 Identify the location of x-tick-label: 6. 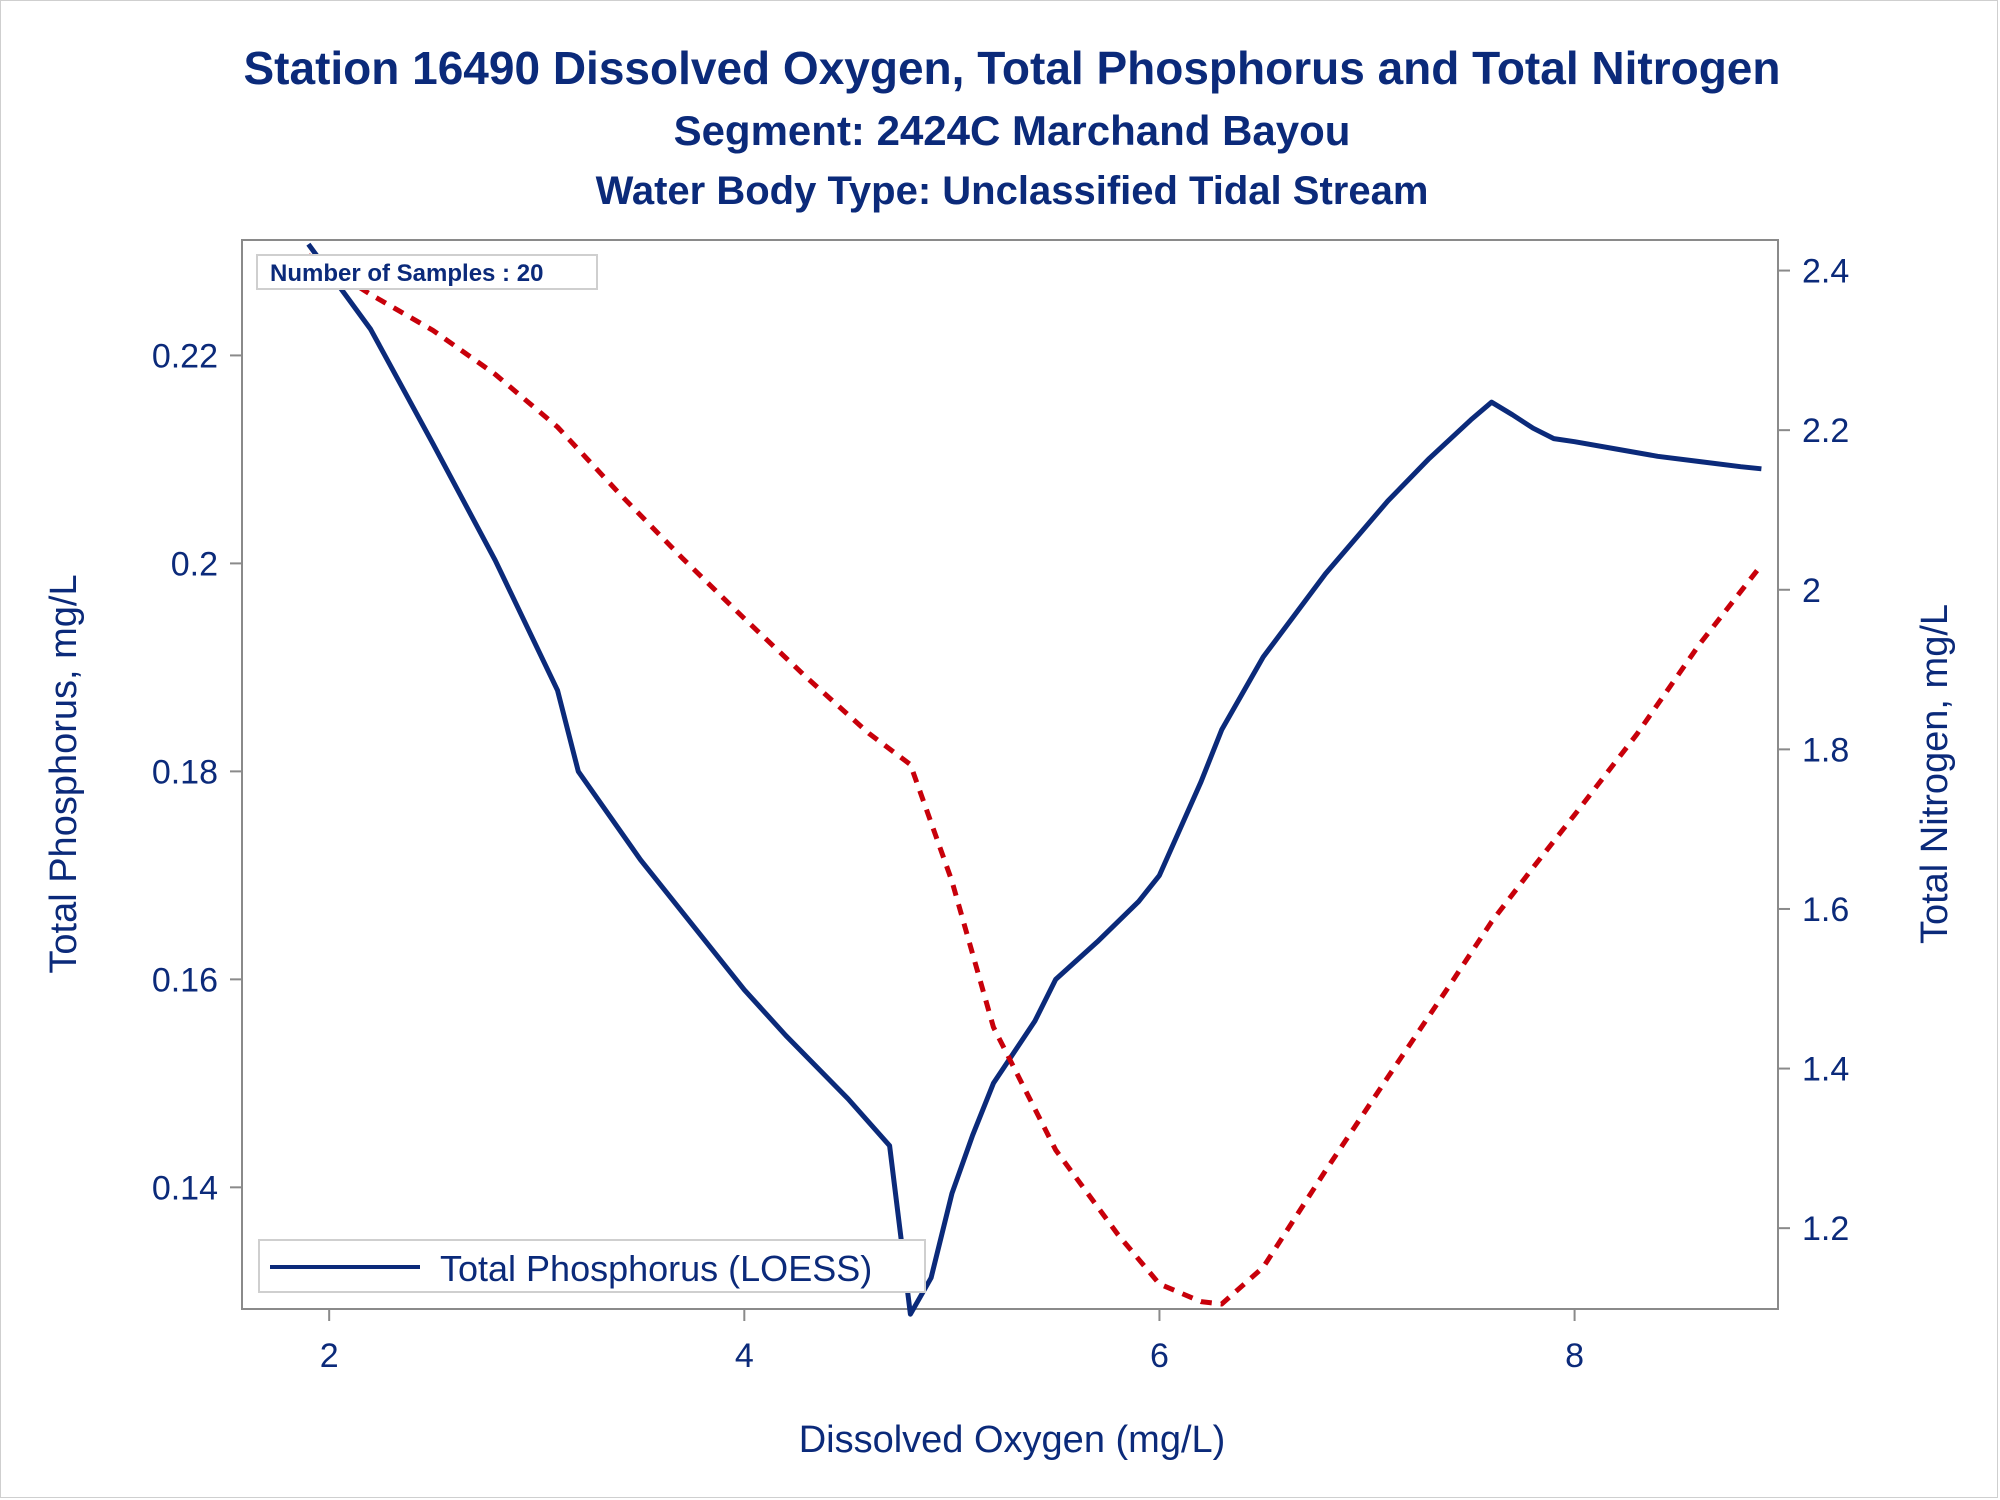
(1159, 1356).